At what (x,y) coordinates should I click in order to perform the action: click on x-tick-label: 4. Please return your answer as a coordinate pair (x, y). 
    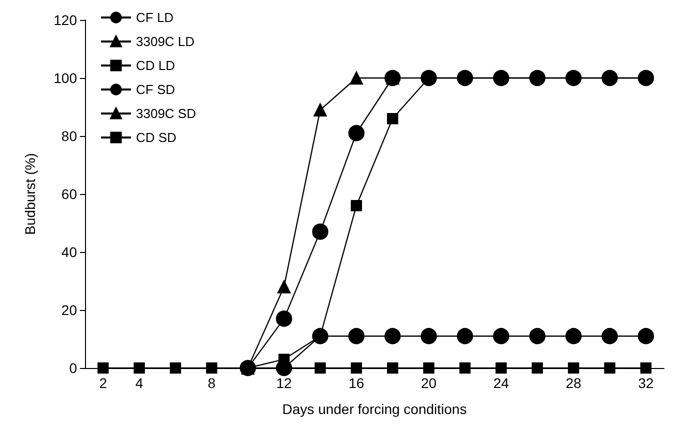
    Looking at the image, I should click on (139, 383).